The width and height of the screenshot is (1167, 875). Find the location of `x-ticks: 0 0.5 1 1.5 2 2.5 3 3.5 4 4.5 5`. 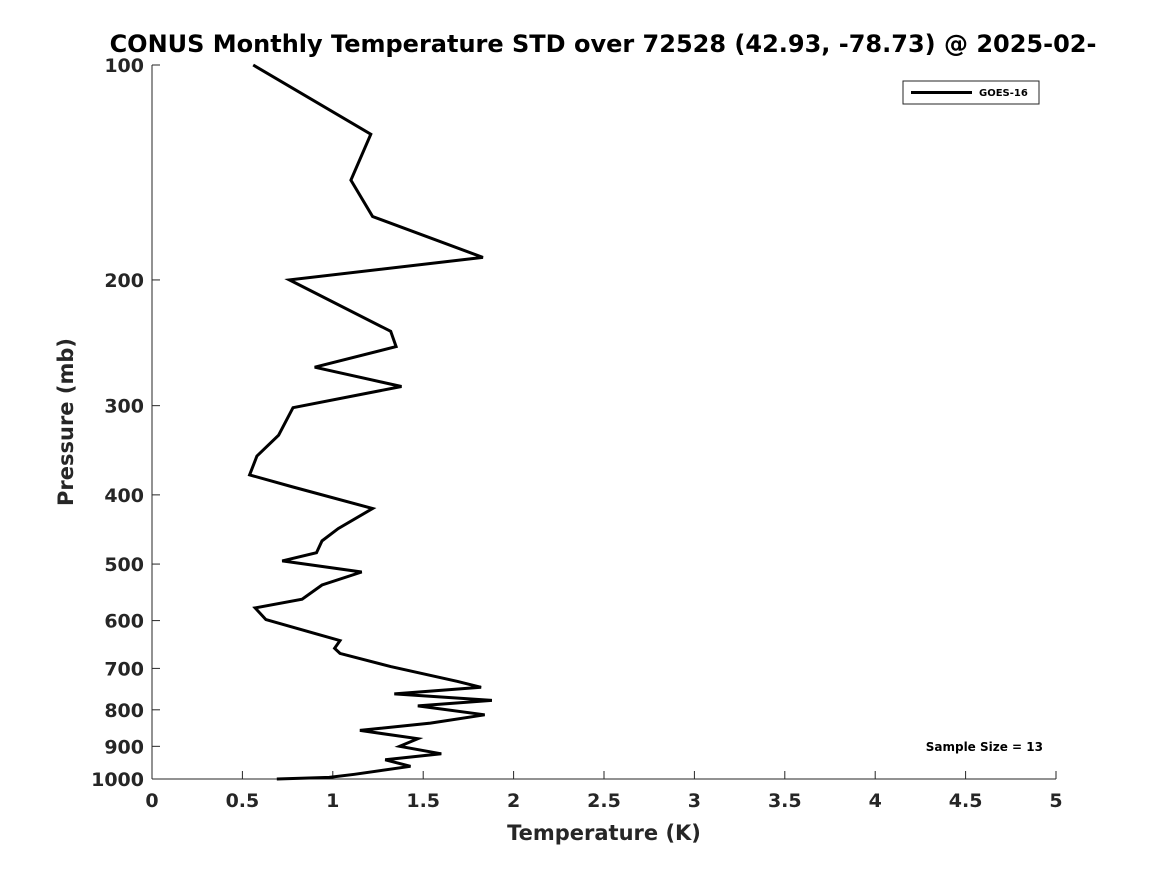

x-ticks: 0 0.5 1 1.5 2 2.5 3 3.5 4 4.5 5 is located at coordinates (604, 791).